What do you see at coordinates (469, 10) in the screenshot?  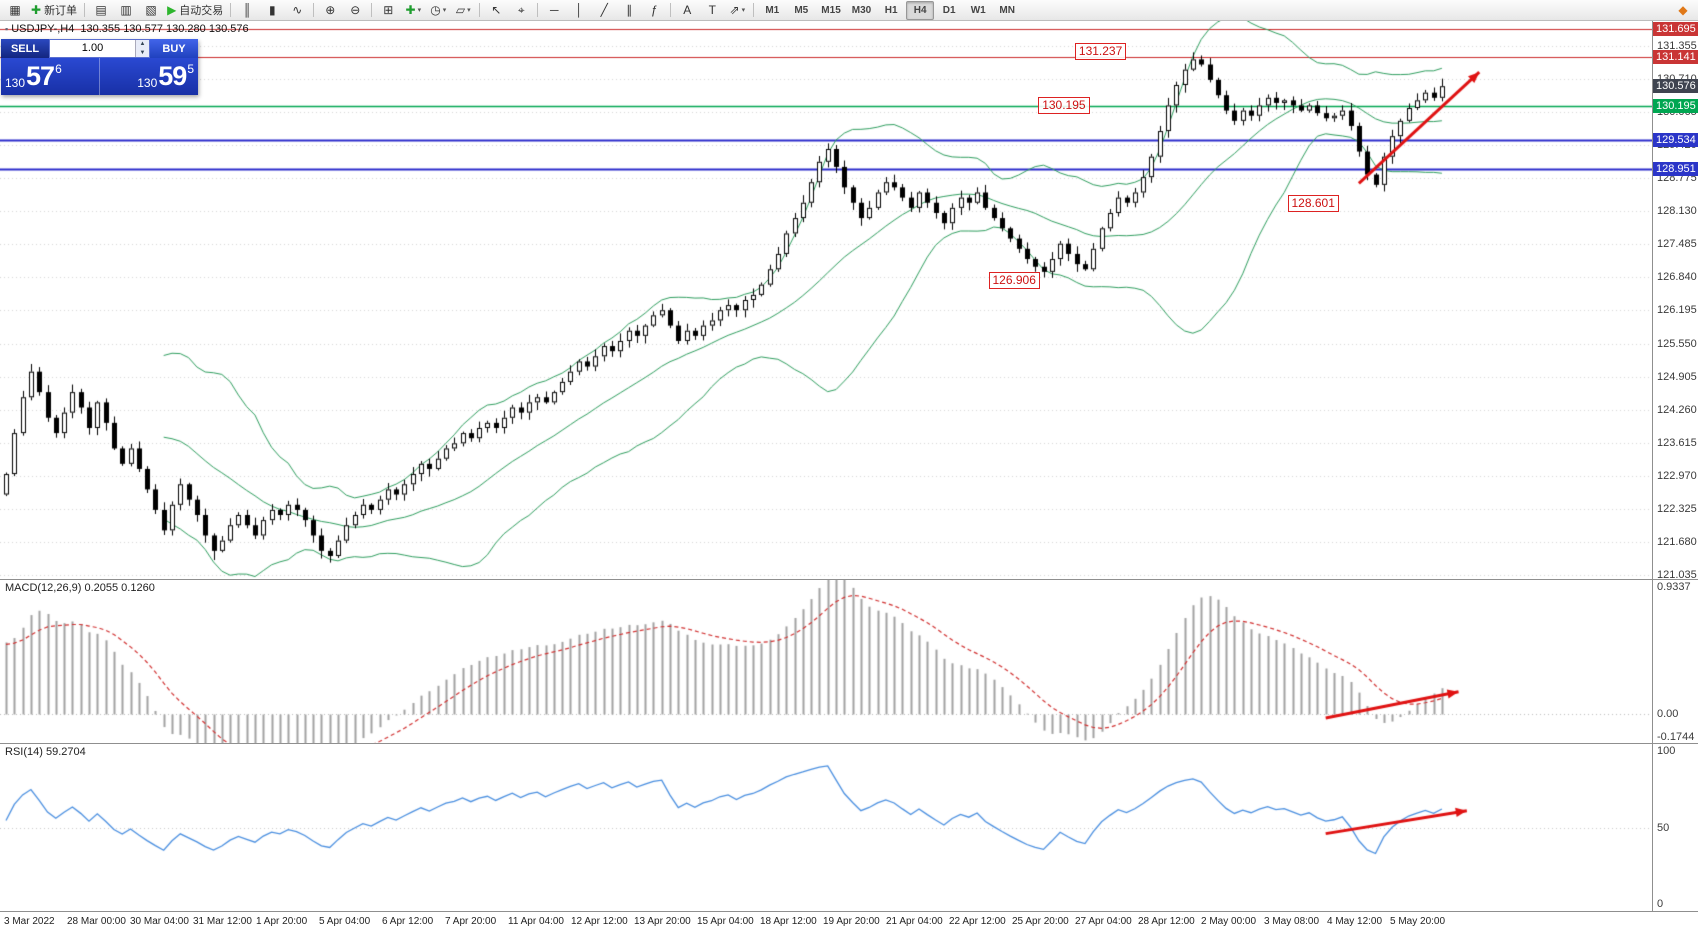 I see `templates-button-dropdown-icon: ▾` at bounding box center [469, 10].